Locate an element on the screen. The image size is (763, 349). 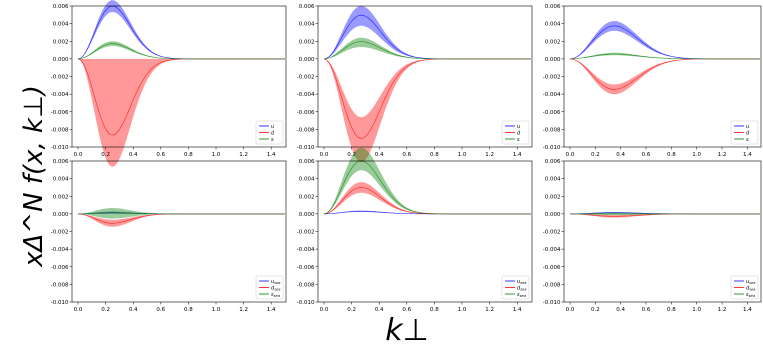
legend-panel-1: uds is located at coordinates (269, 132).